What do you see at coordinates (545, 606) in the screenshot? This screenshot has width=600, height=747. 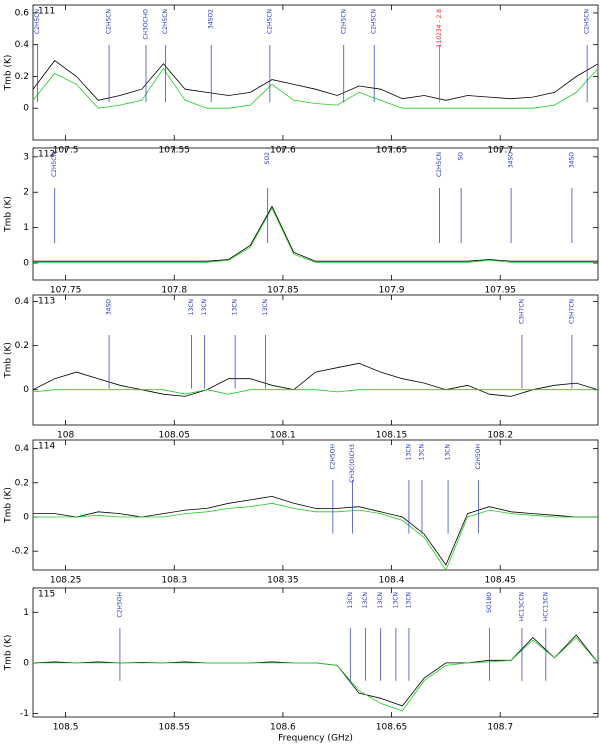 I see `line-label: HCC13CN` at bounding box center [545, 606].